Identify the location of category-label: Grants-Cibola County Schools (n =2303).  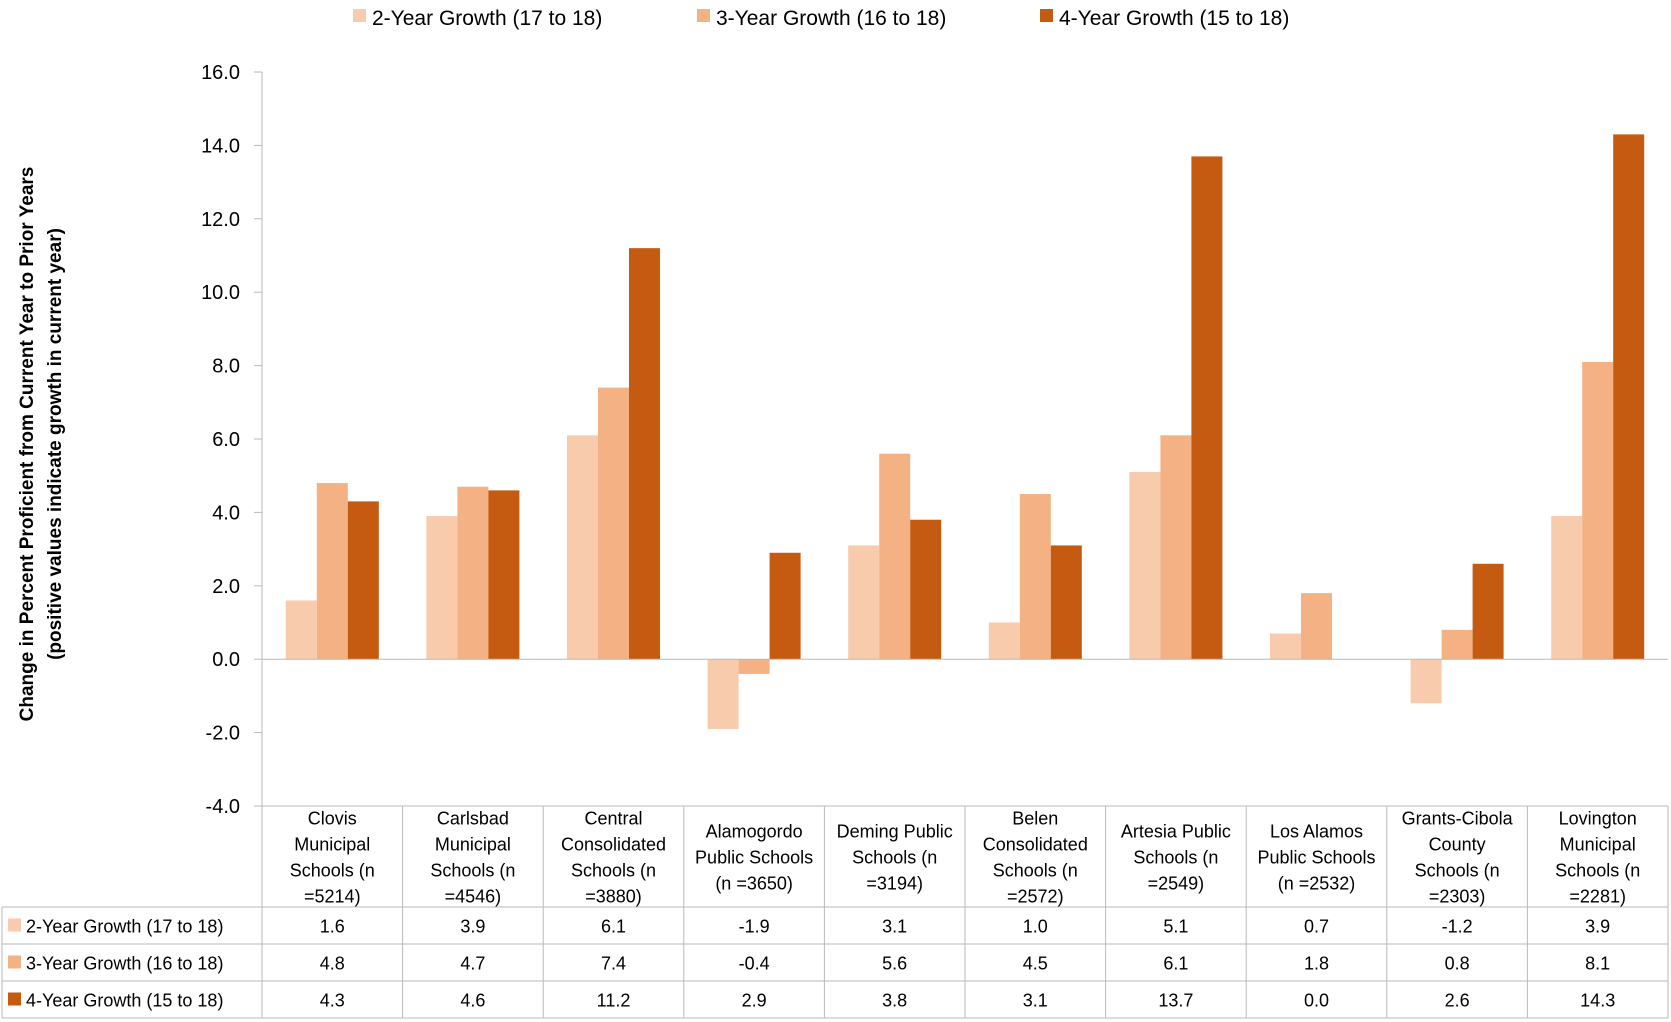
(1458, 858).